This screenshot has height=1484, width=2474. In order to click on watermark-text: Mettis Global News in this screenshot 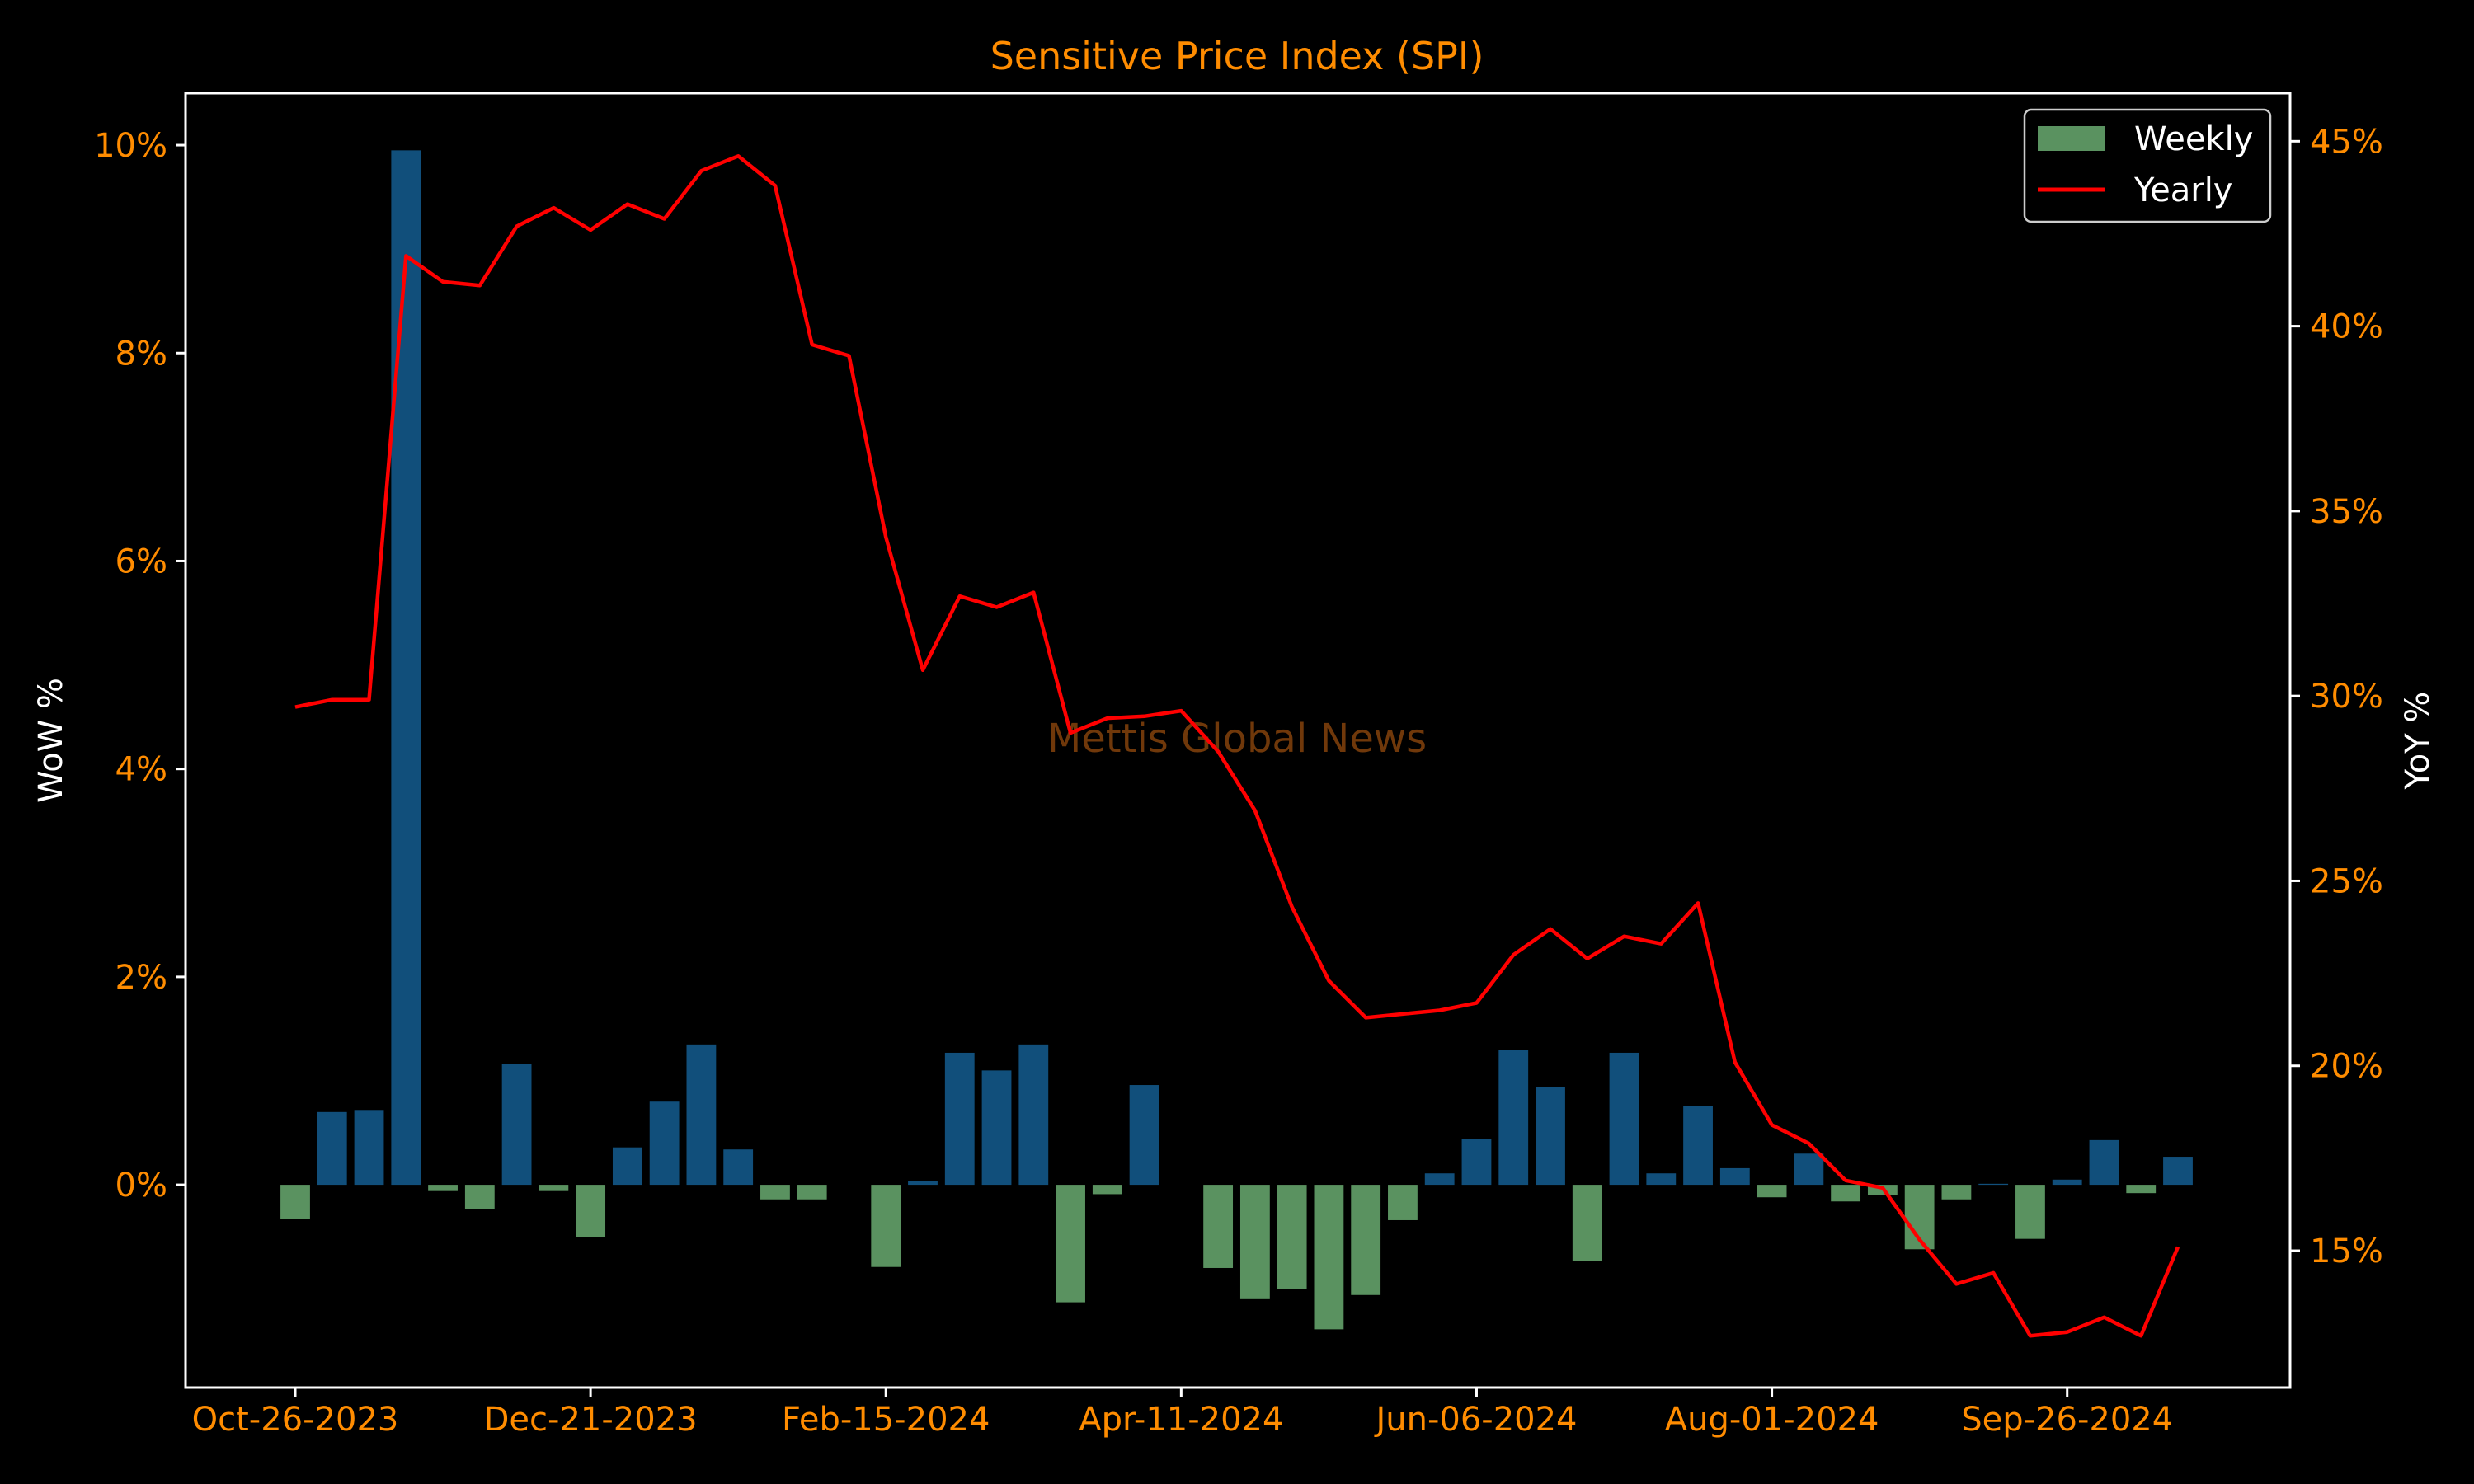, I will do `click(1237, 739)`.